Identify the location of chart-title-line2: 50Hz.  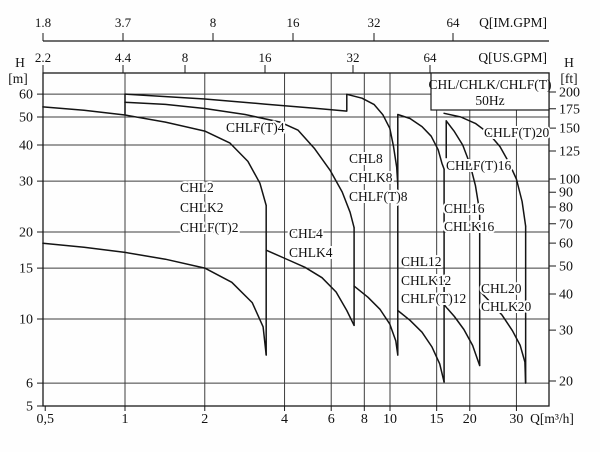
(489, 100).